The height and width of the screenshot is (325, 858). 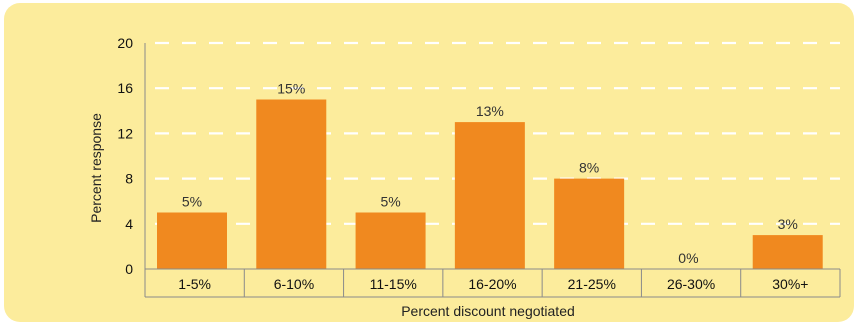 I want to click on y-tick-label: 4, so click(x=129, y=224).